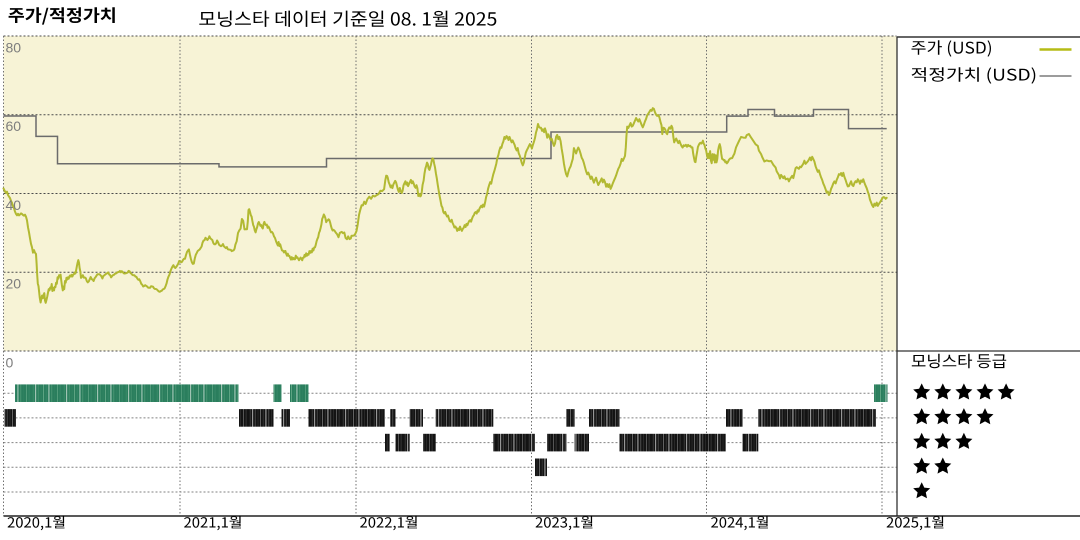 The image size is (1080, 540). What do you see at coordinates (14, 47) in the screenshot?
I see `svg-text: 80` at bounding box center [14, 47].